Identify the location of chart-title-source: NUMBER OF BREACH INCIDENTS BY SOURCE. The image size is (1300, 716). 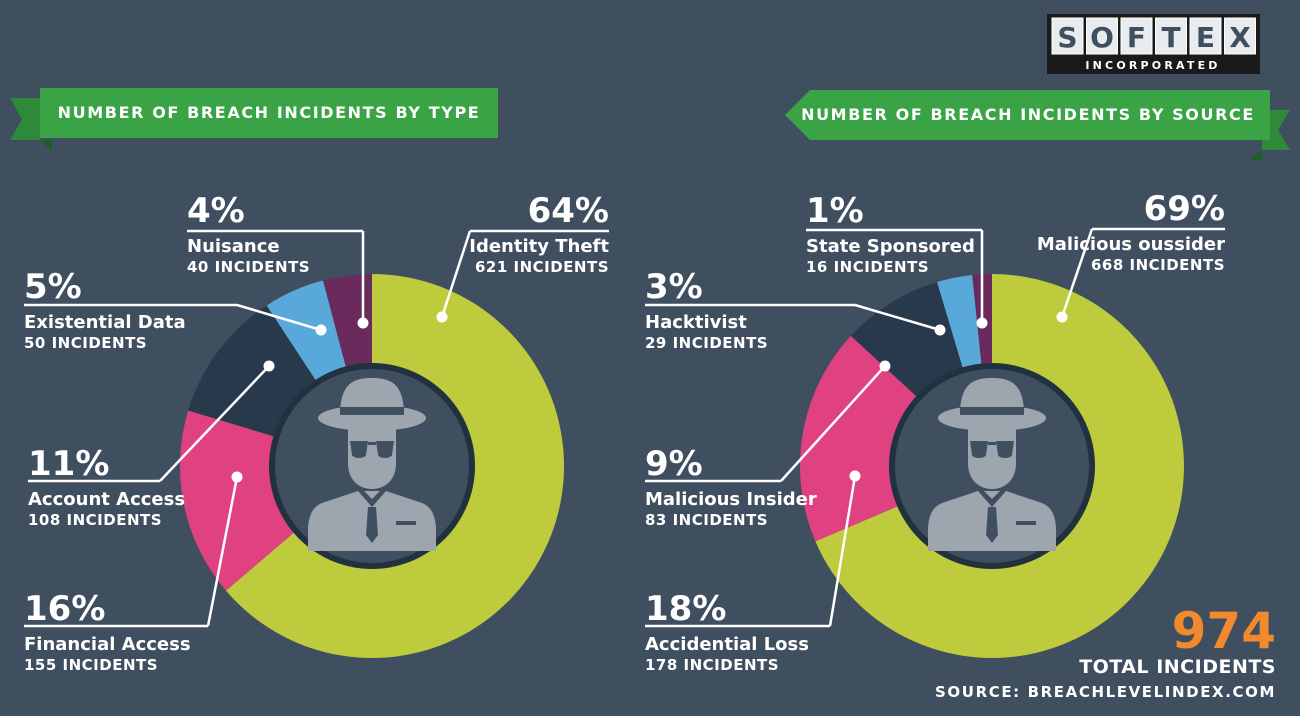
(1028, 114).